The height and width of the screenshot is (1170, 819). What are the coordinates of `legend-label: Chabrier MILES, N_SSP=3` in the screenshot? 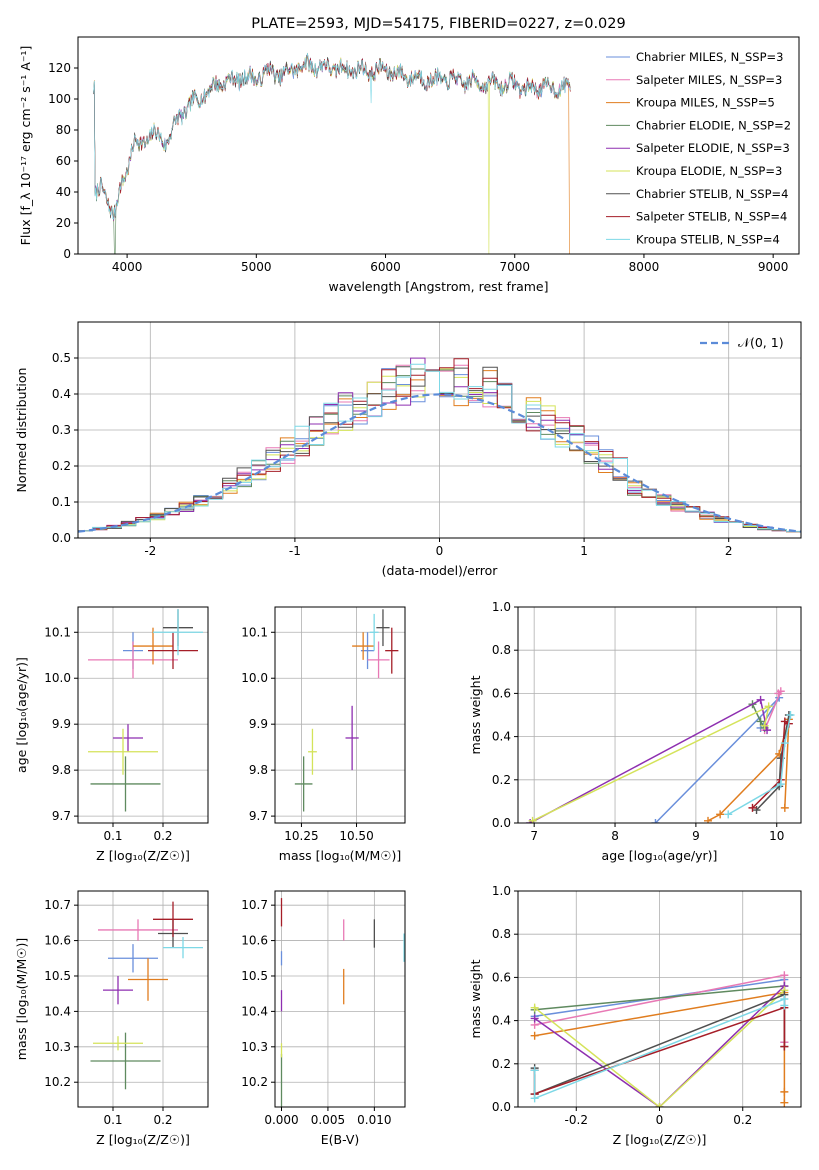 It's located at (709, 57).